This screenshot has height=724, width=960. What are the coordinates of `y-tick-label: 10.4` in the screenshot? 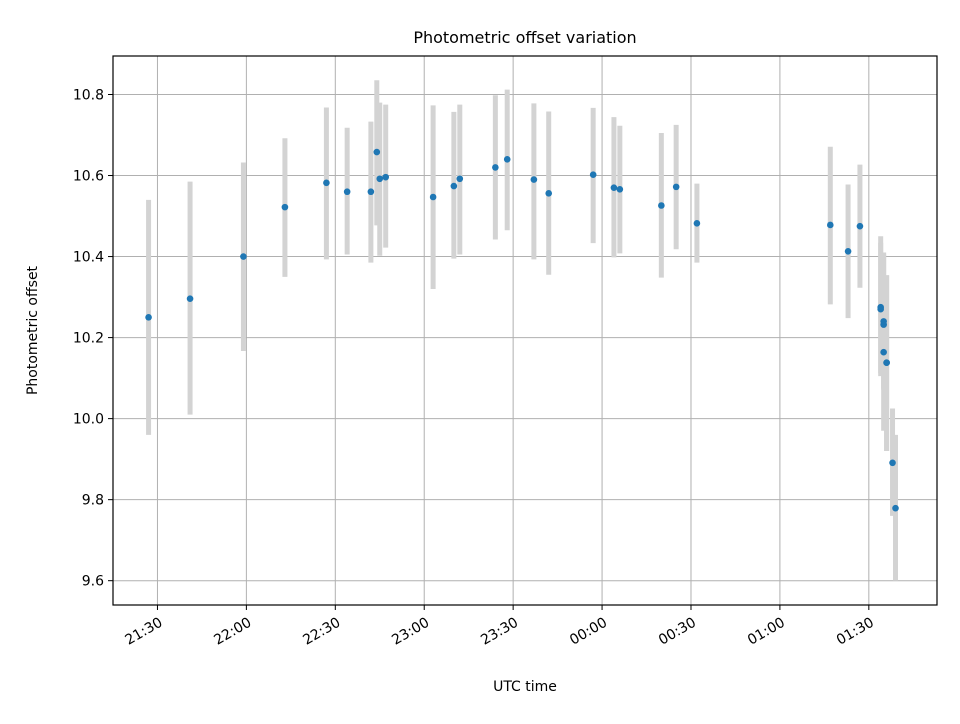 It's located at (88, 258).